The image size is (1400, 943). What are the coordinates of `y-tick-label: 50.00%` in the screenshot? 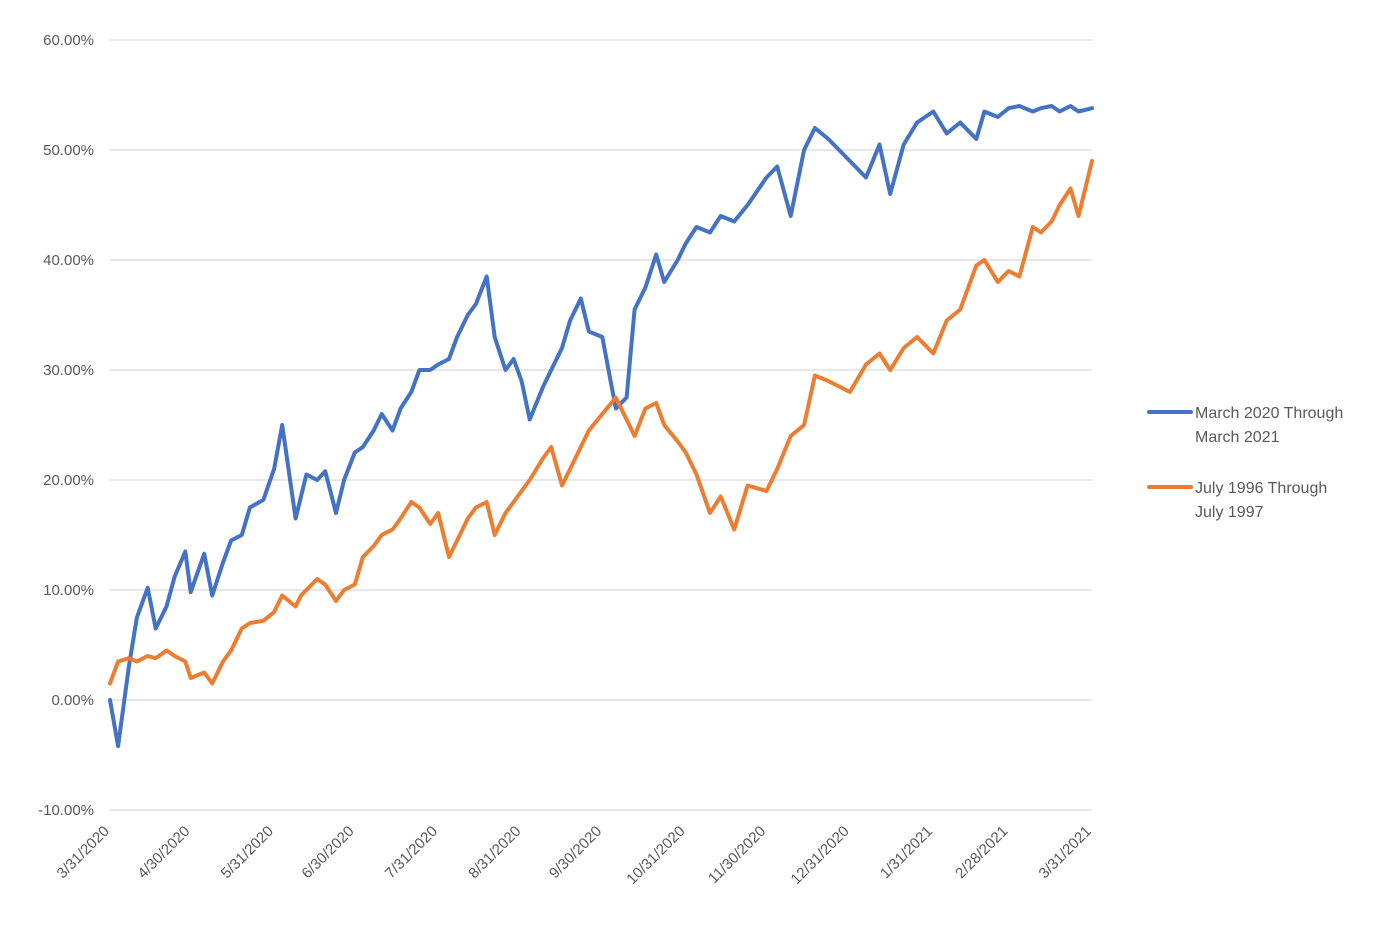 It's located at (68, 150).